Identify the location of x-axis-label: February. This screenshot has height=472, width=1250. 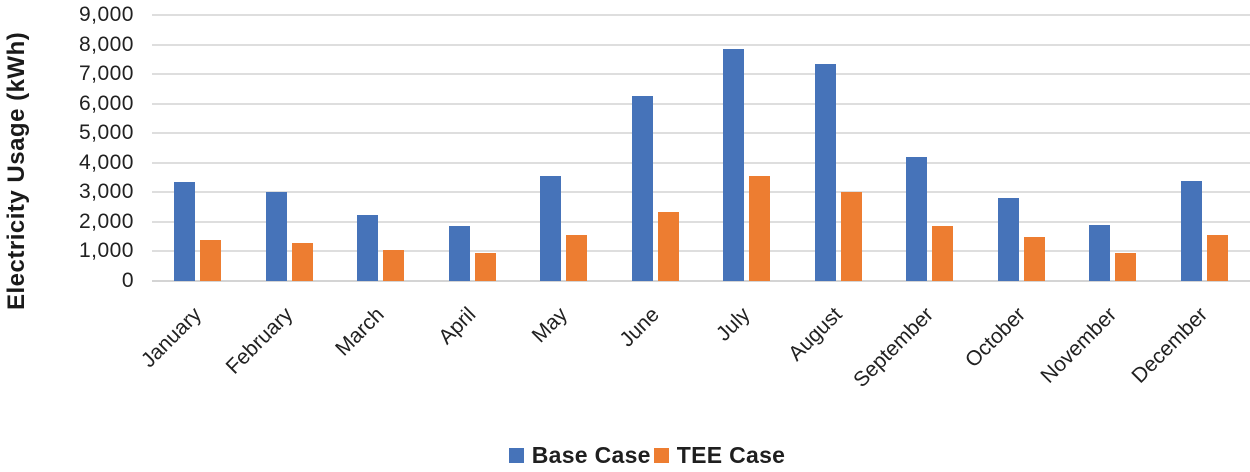
(259, 341).